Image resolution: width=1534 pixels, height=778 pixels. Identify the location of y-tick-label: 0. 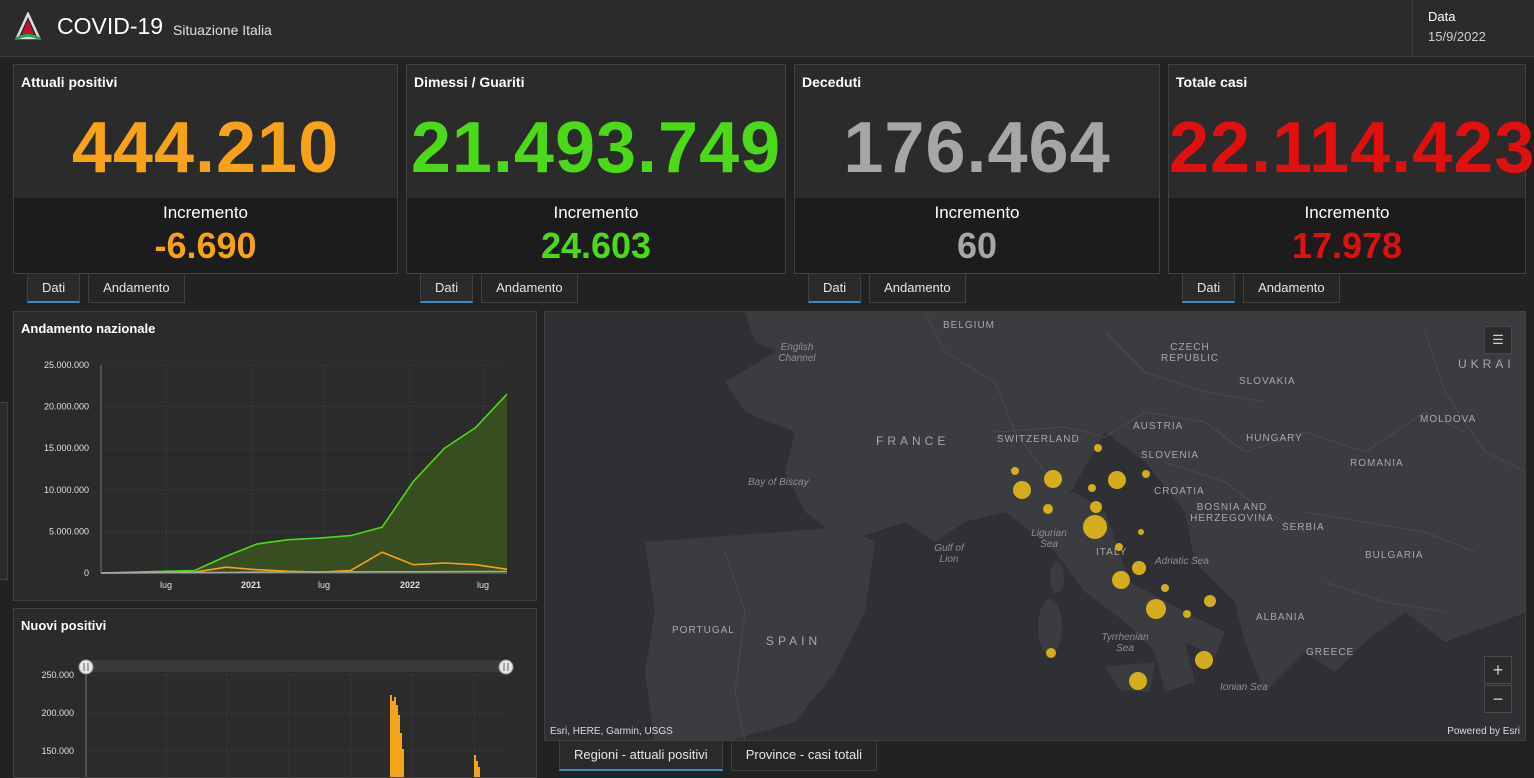
(86, 573).